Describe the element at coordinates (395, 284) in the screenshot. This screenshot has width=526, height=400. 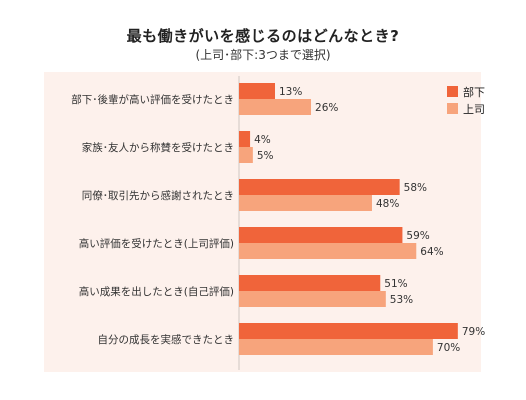
I see `data-label: 51%` at that location.